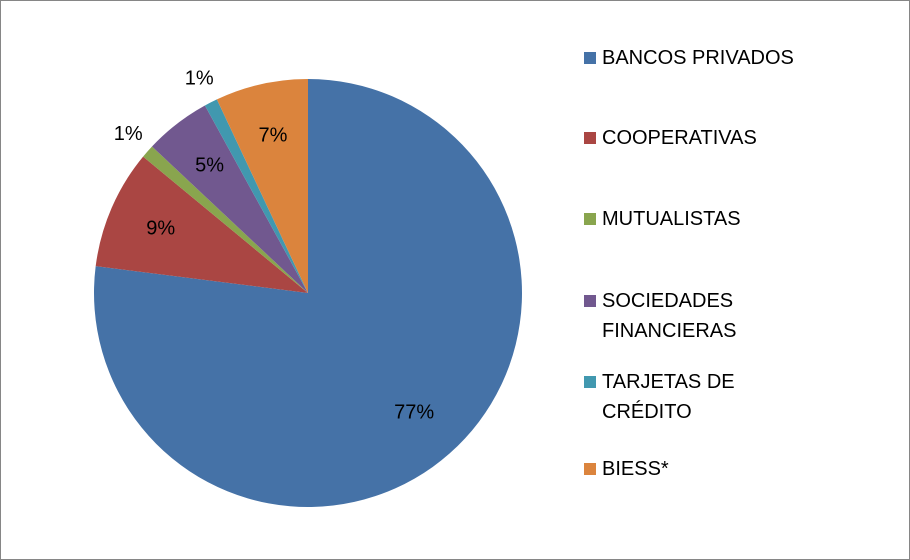 The height and width of the screenshot is (560, 910). What do you see at coordinates (669, 316) in the screenshot?
I see `legend-label: SOCIEDADES FINANCIERAS` at bounding box center [669, 316].